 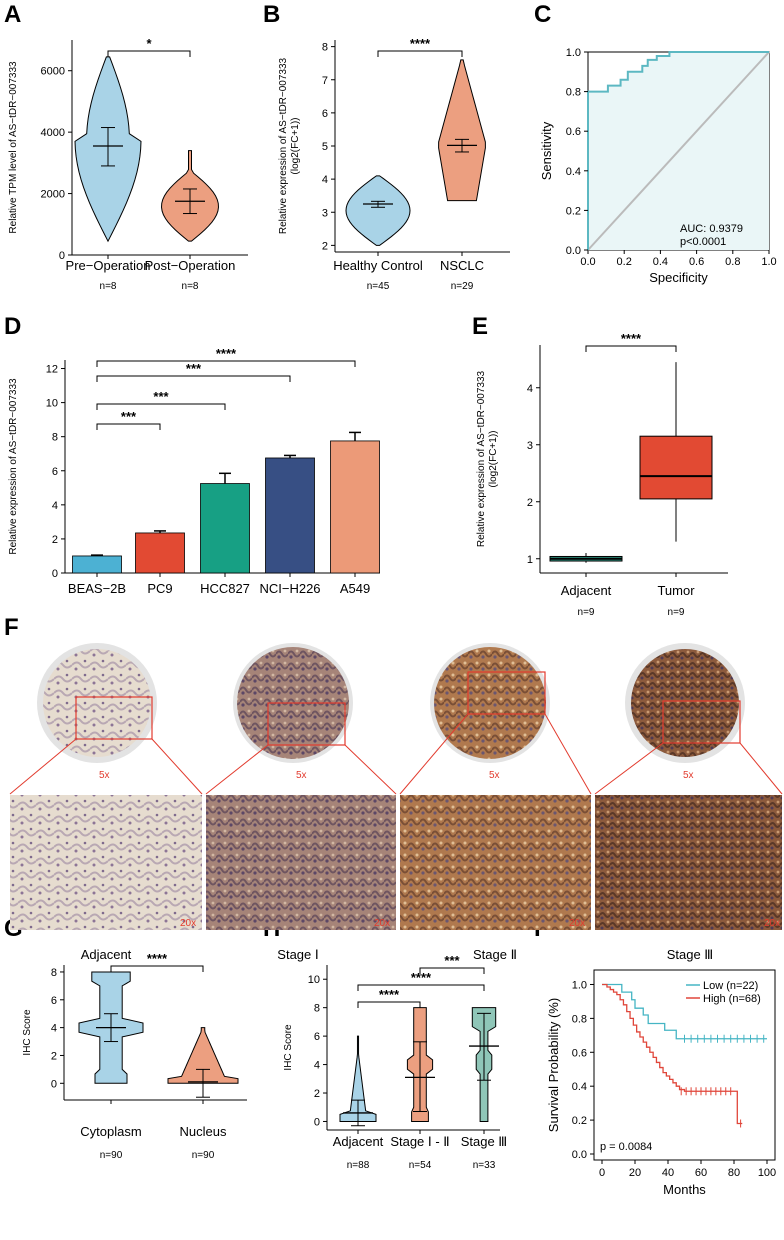 I want to click on x-tick-label: 0.2, so click(x=624, y=262).